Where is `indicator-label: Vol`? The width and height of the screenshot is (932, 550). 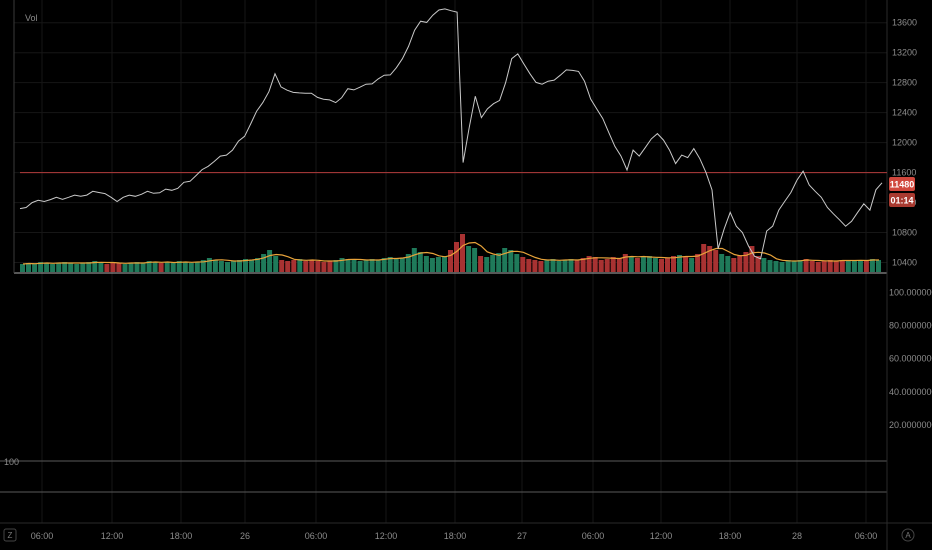 indicator-label: Vol is located at coordinates (31, 18).